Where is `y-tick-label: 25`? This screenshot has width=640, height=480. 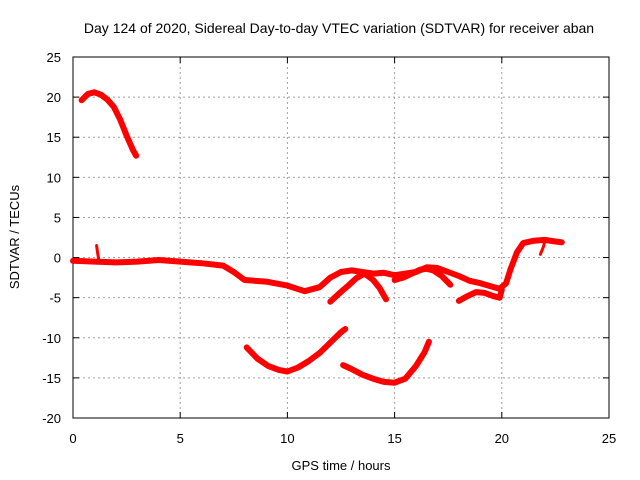
y-tick-label: 25 is located at coordinates (54, 57).